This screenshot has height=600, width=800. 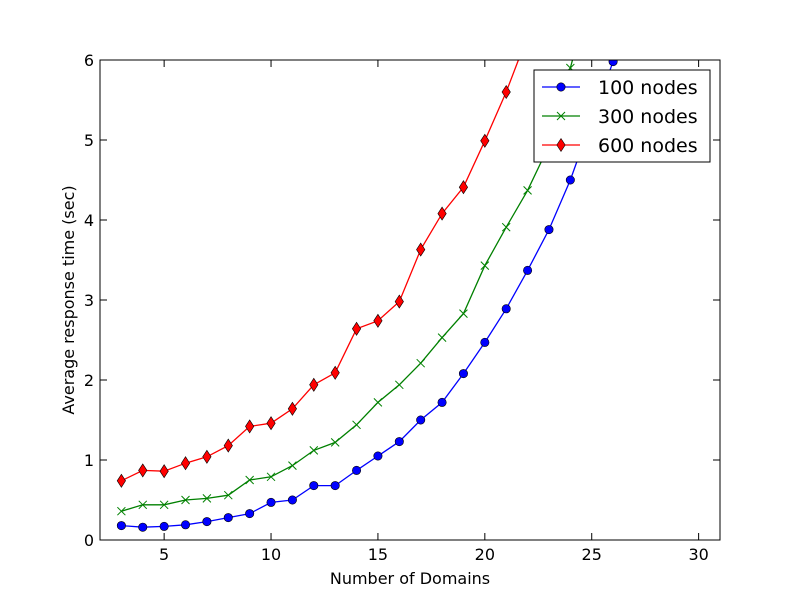 What do you see at coordinates (592, 554) in the screenshot?
I see `x-tick-label: 25` at bounding box center [592, 554].